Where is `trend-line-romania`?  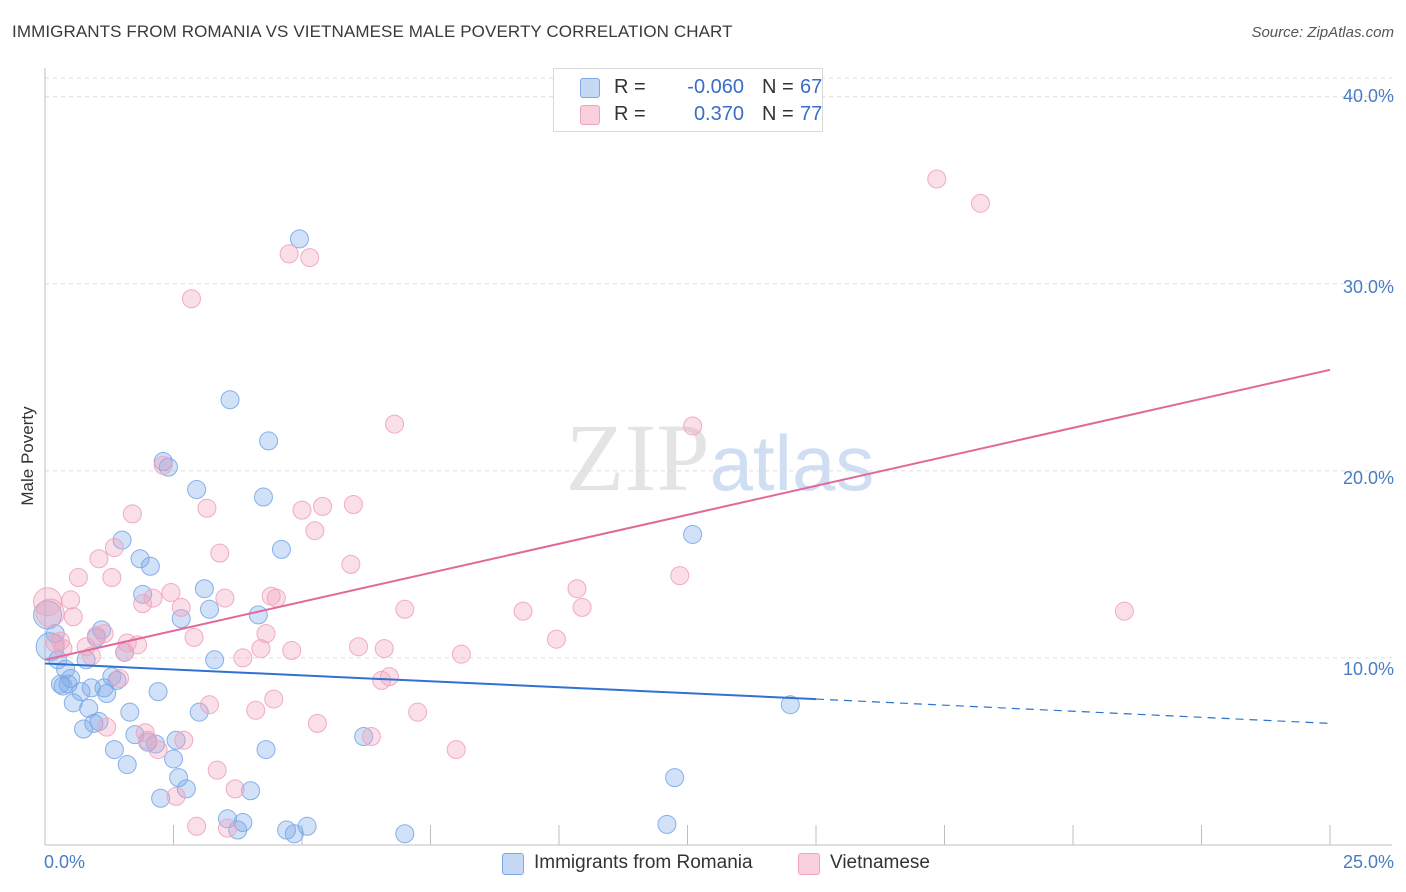
trend-line-romania is located at coordinates (430, 681).